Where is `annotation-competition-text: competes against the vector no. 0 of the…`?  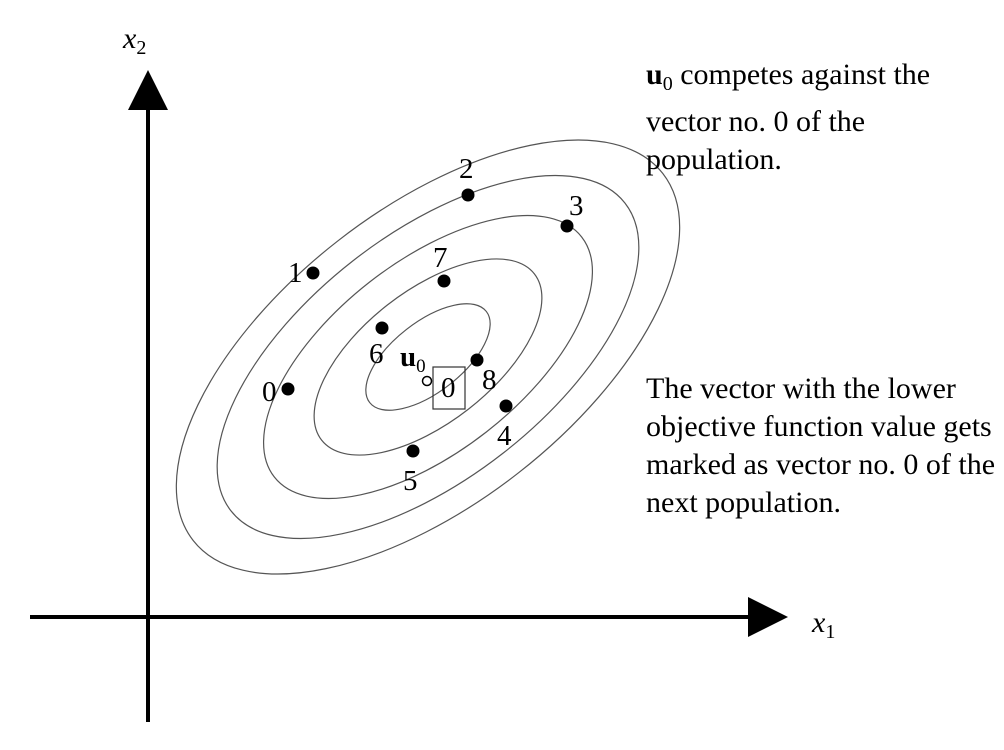
annotation-competition-text: competes against the vector no. 0 of the… is located at coordinates (788, 117).